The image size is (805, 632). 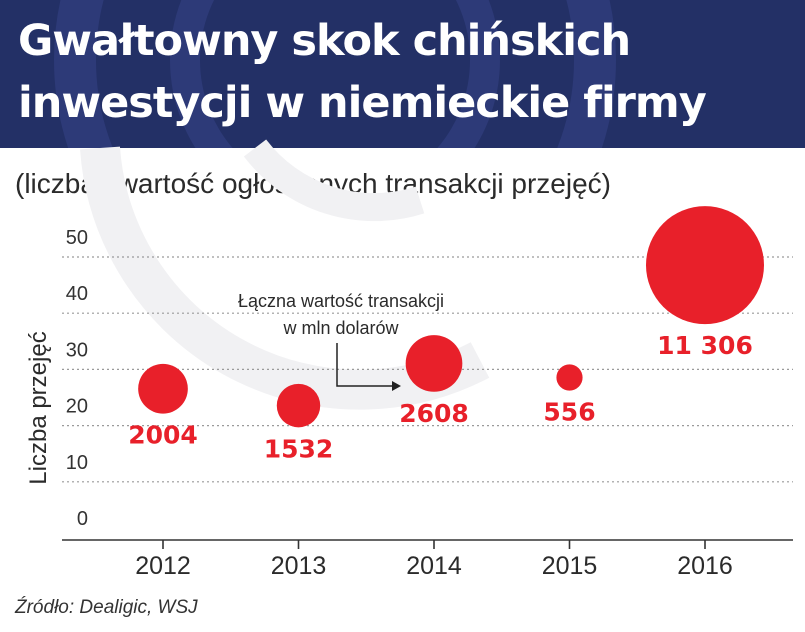 I want to click on bubble-2016, so click(x=705, y=265).